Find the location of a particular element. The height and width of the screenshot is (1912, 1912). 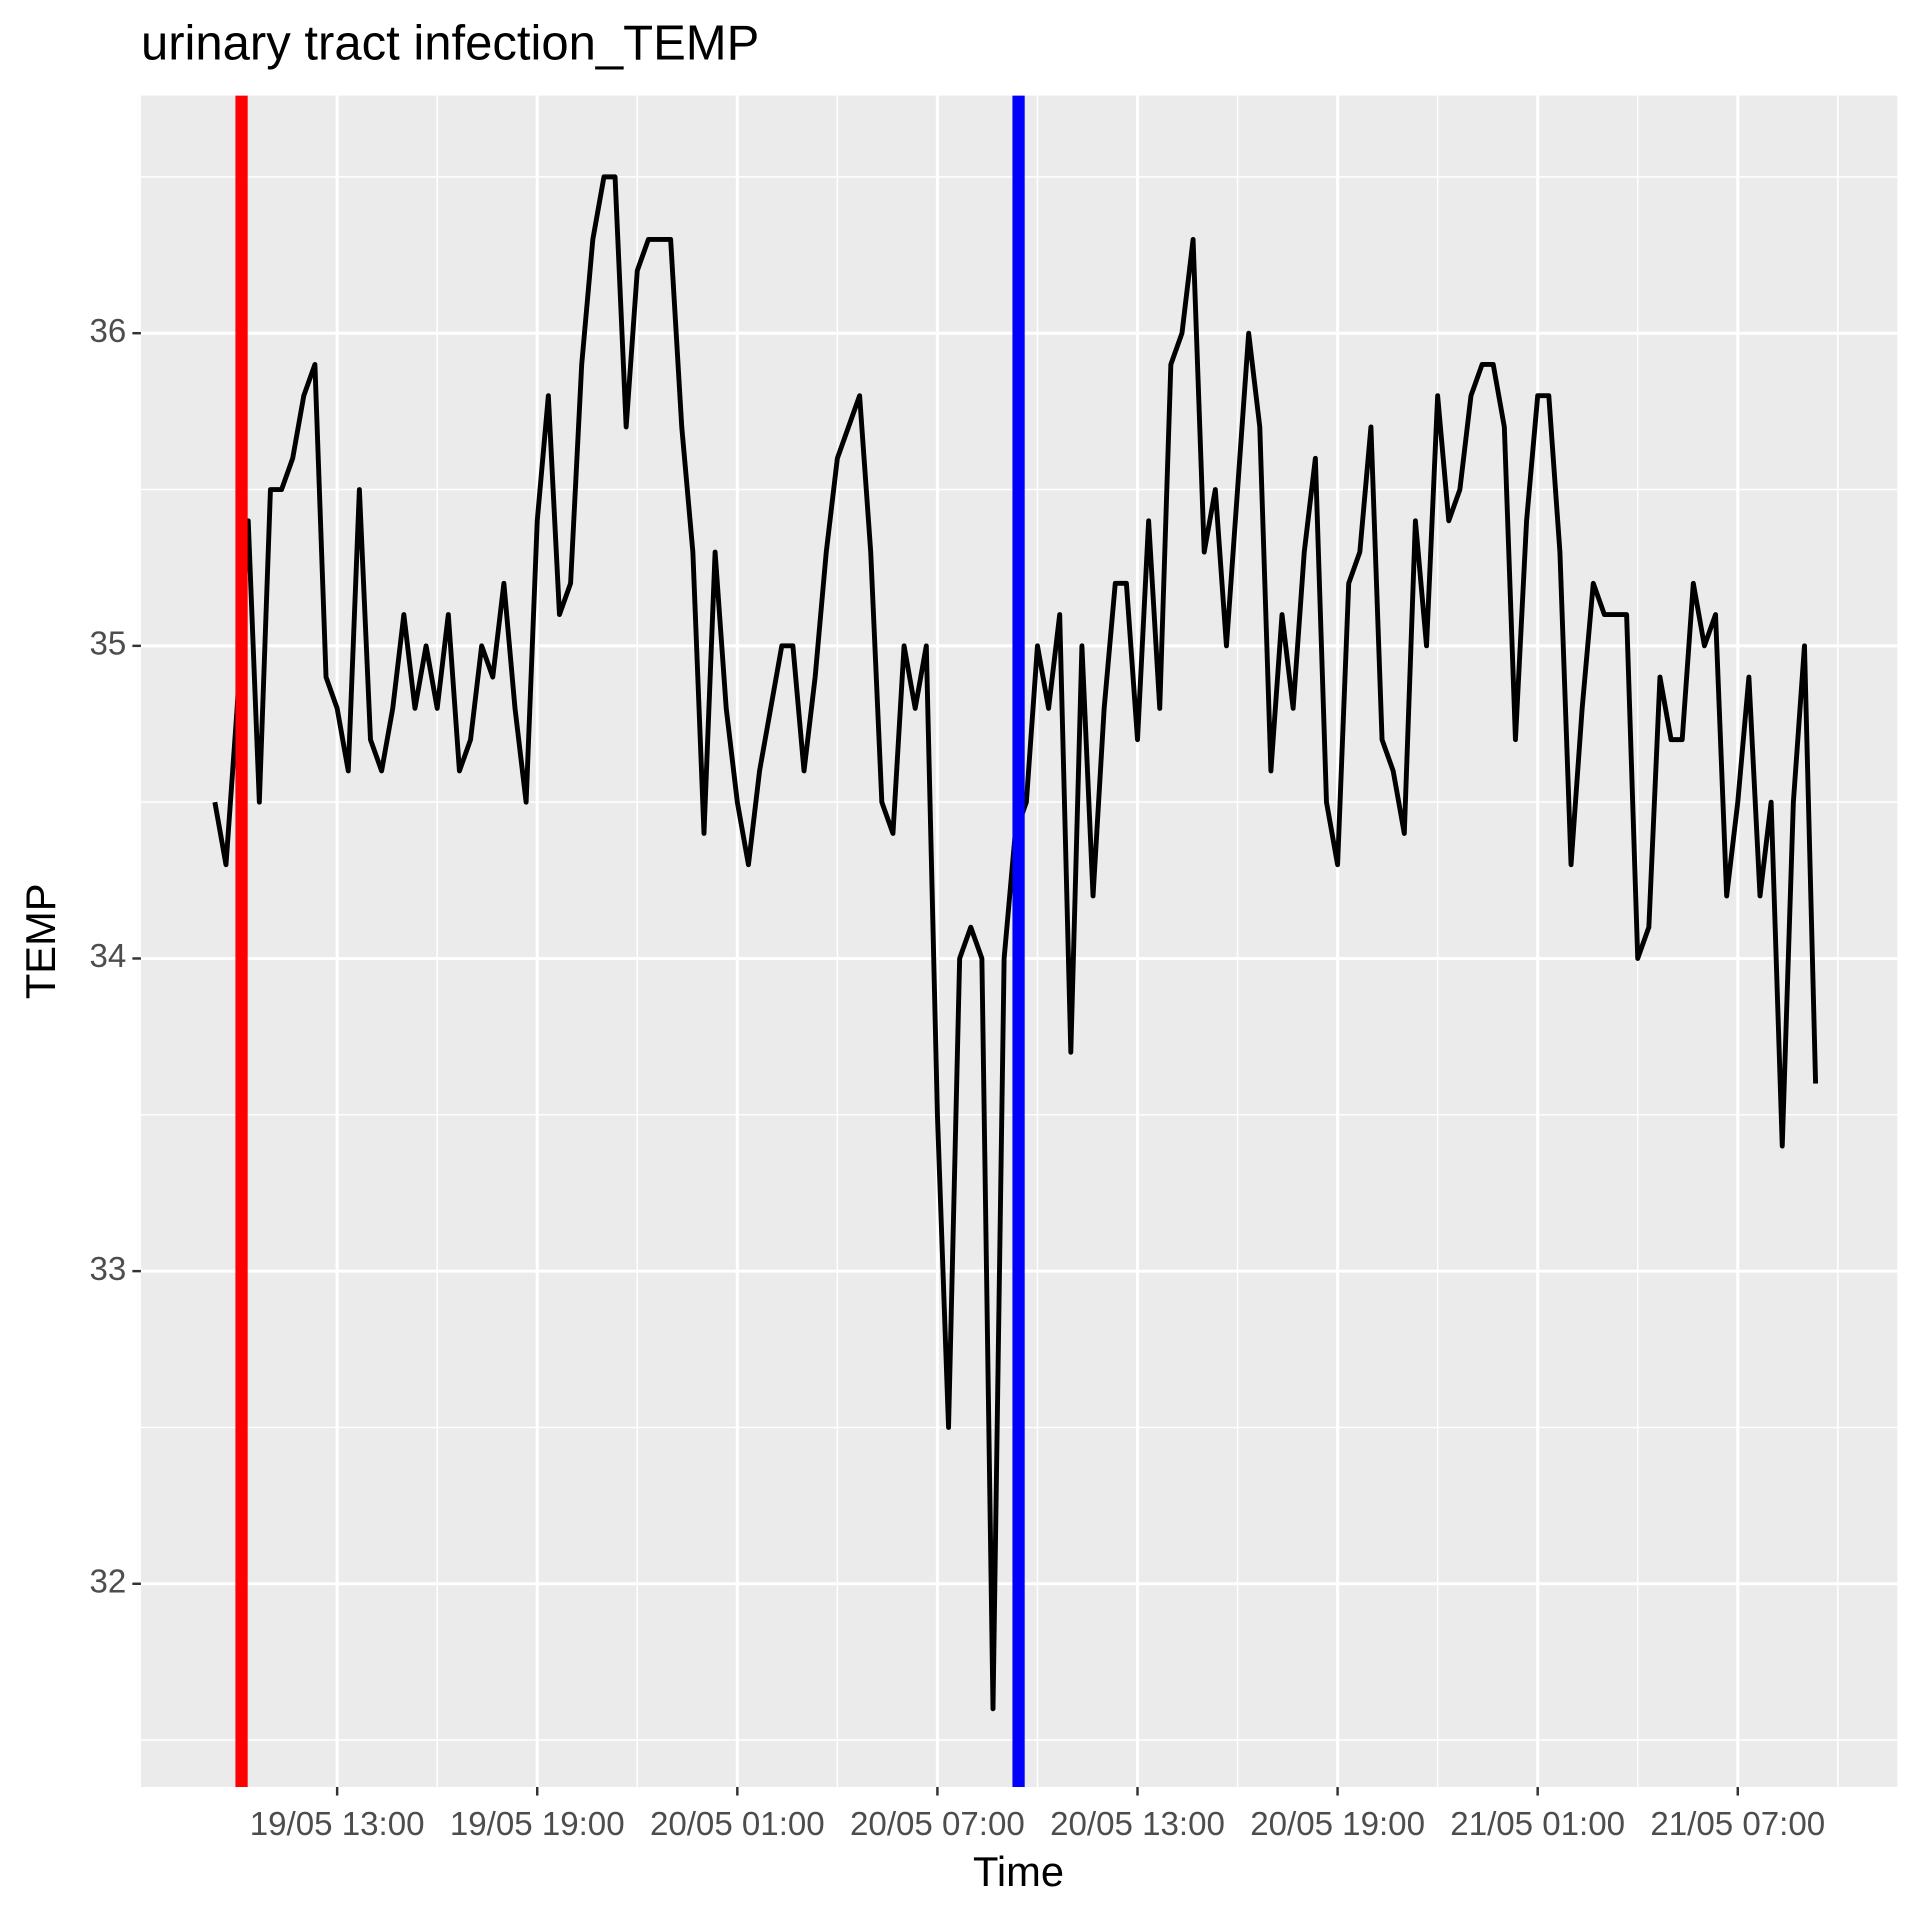

y-tick-label: 35 is located at coordinates (107, 644).